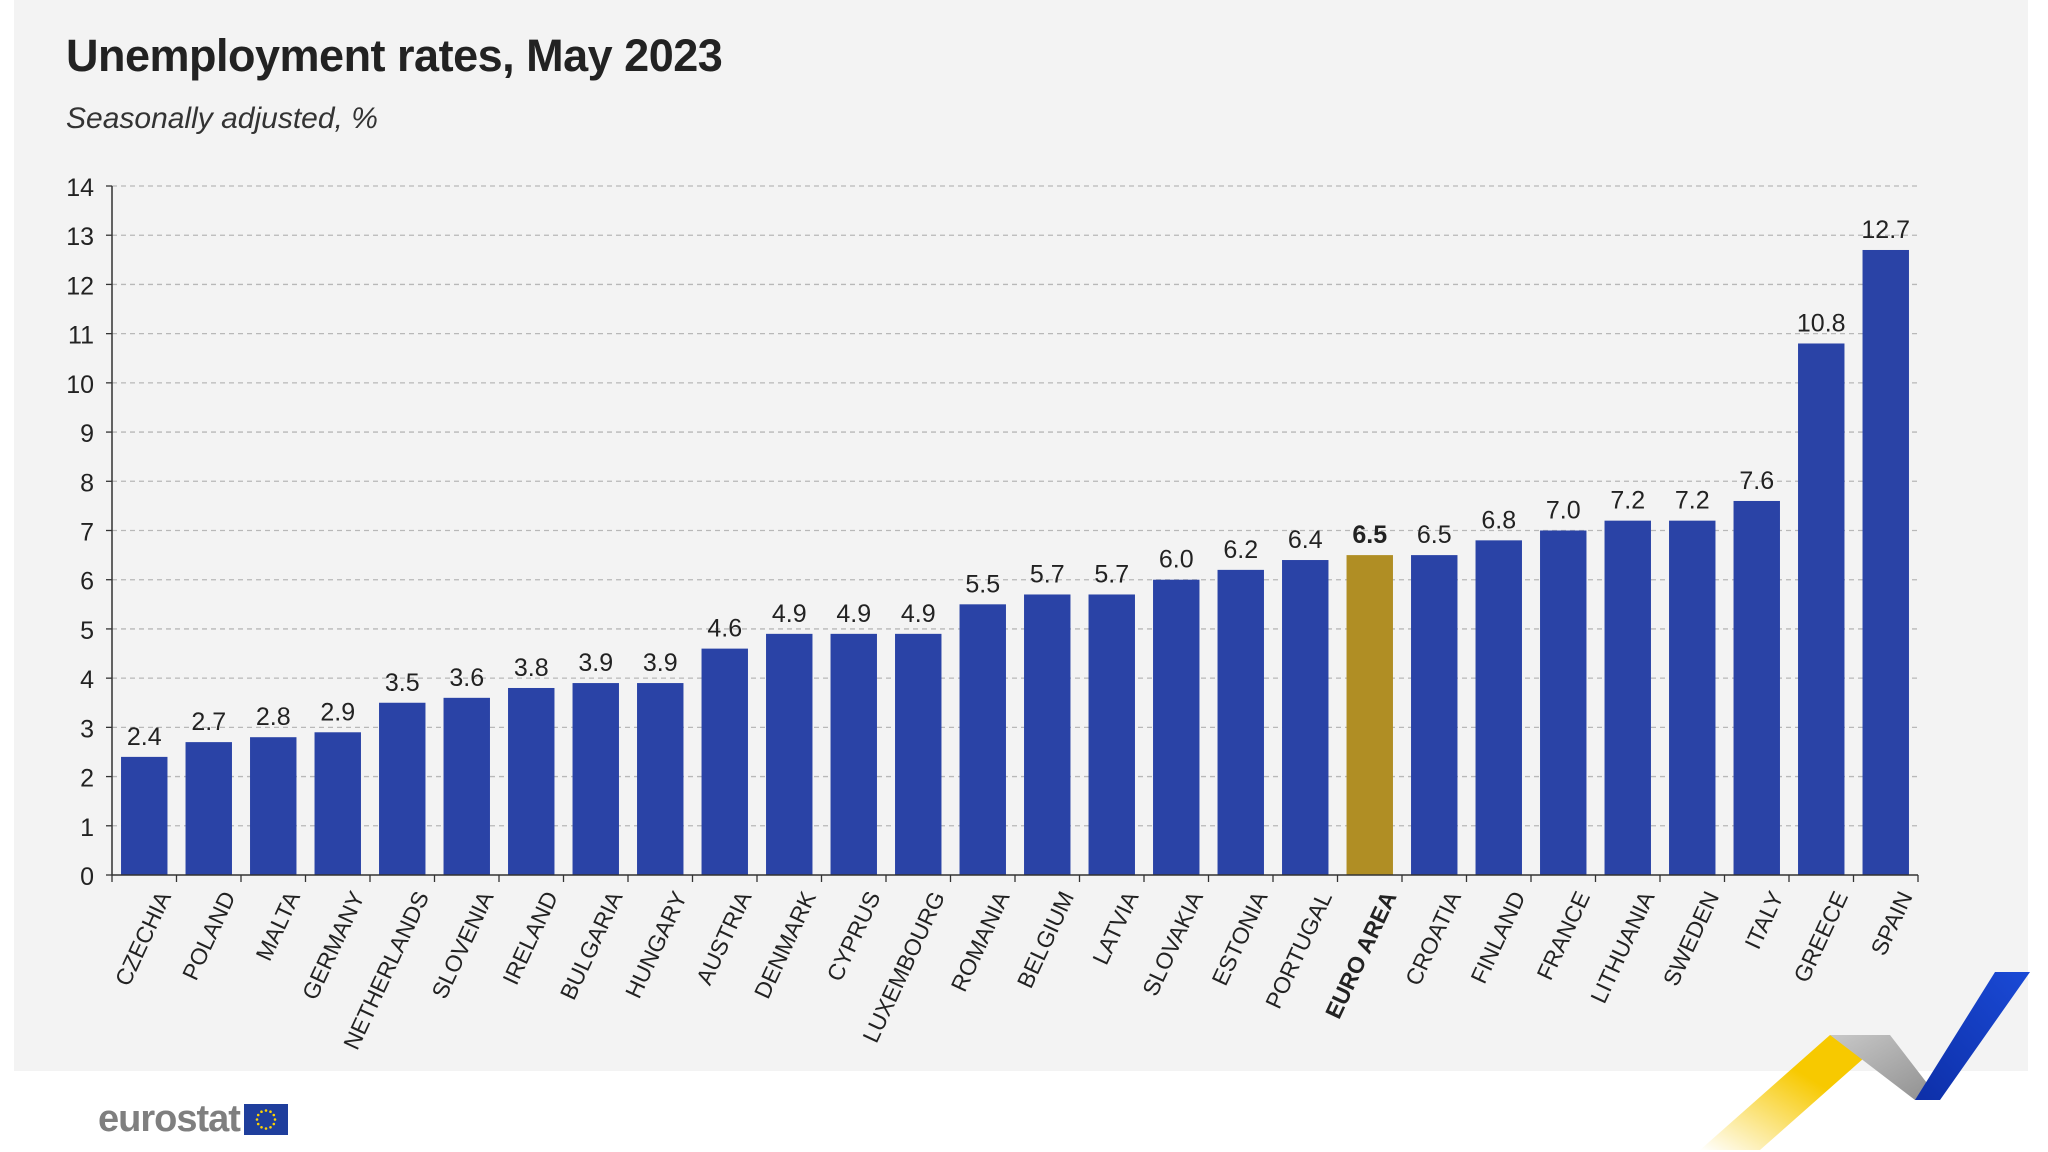  What do you see at coordinates (1563, 511) in the screenshot?
I see `bar-value-label: 7.0` at bounding box center [1563, 511].